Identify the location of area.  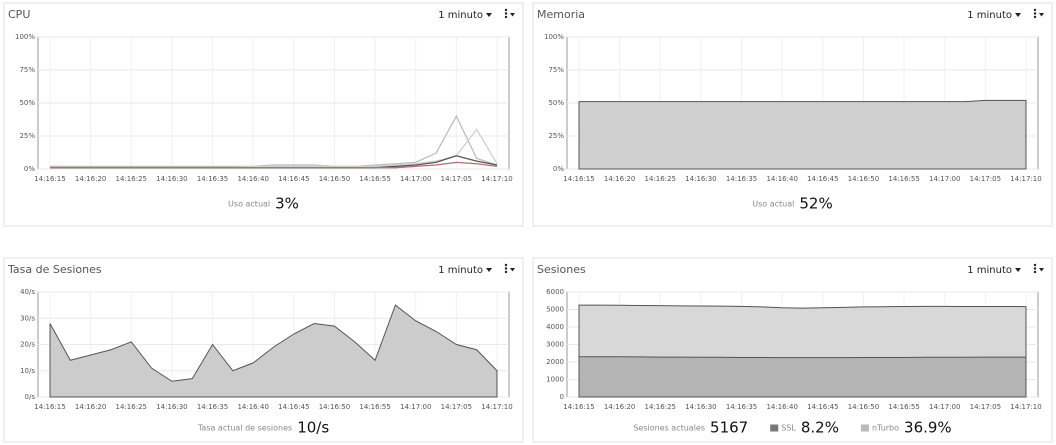
(802, 134).